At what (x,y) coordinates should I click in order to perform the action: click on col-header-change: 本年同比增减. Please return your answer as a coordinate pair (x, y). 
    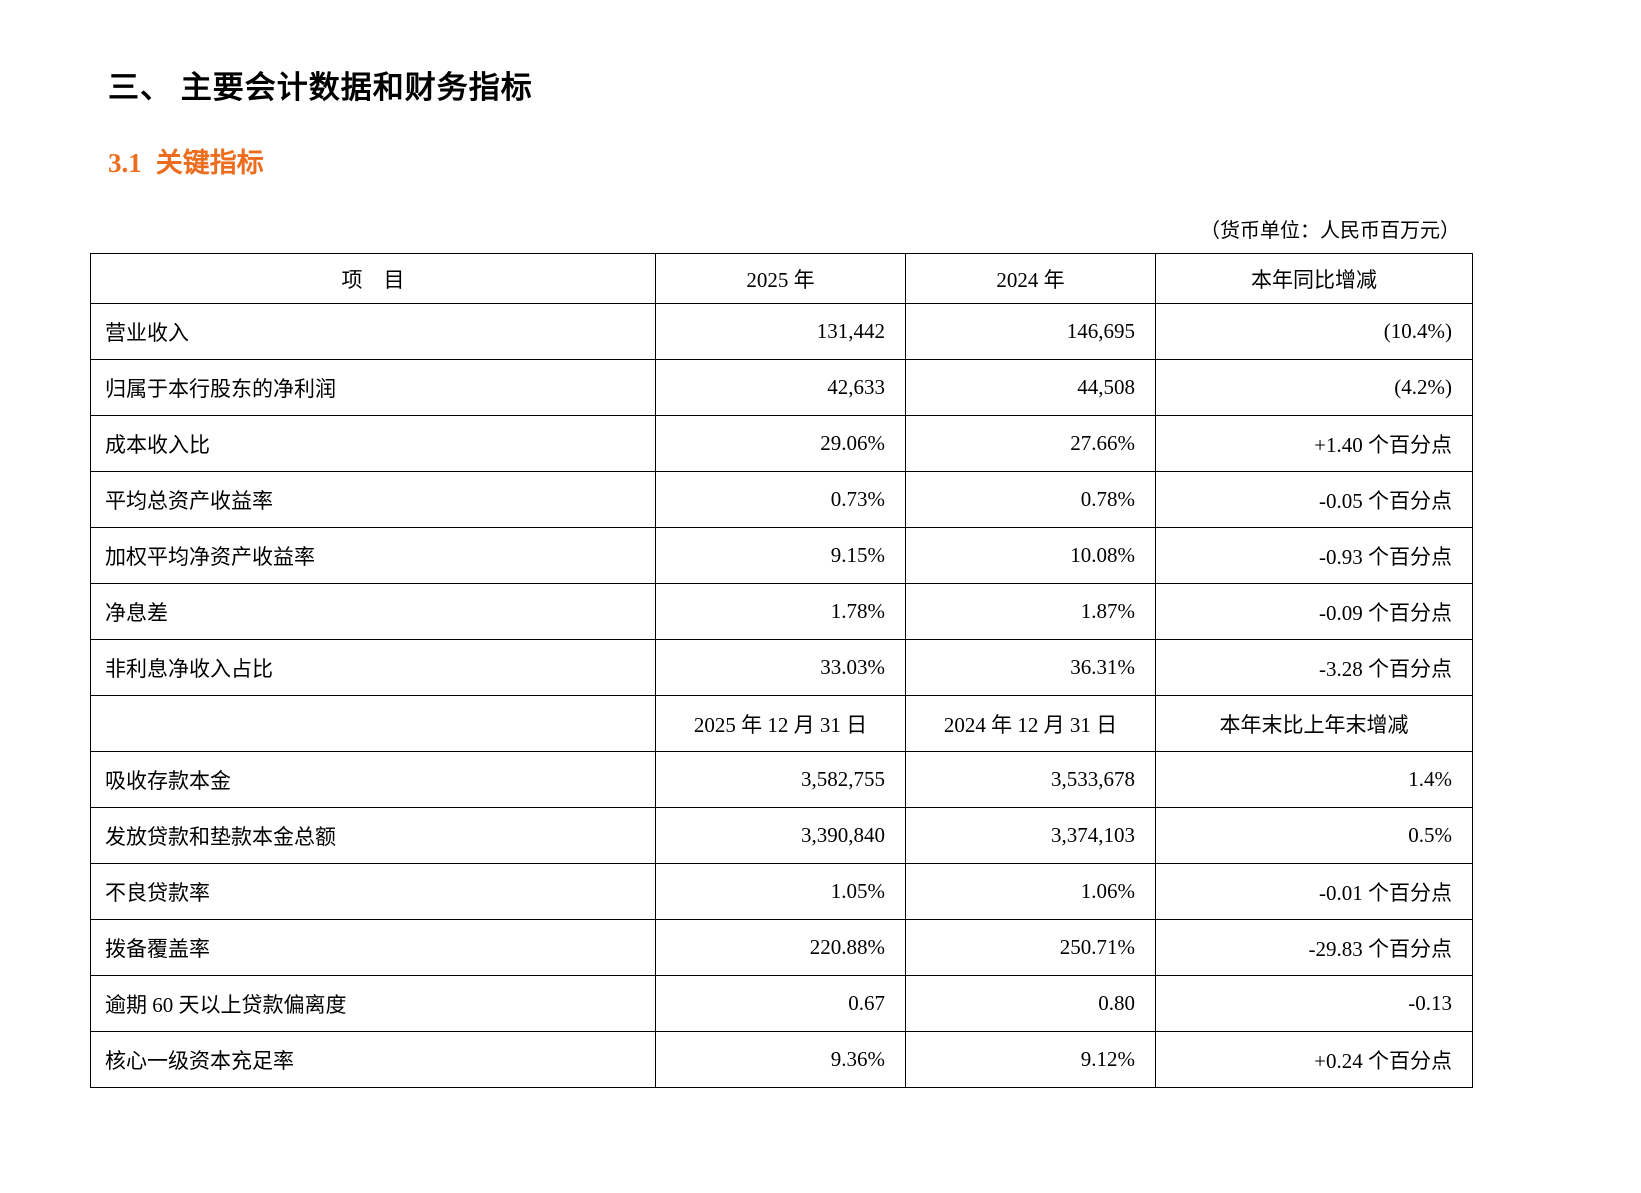
    Looking at the image, I should click on (1314, 278).